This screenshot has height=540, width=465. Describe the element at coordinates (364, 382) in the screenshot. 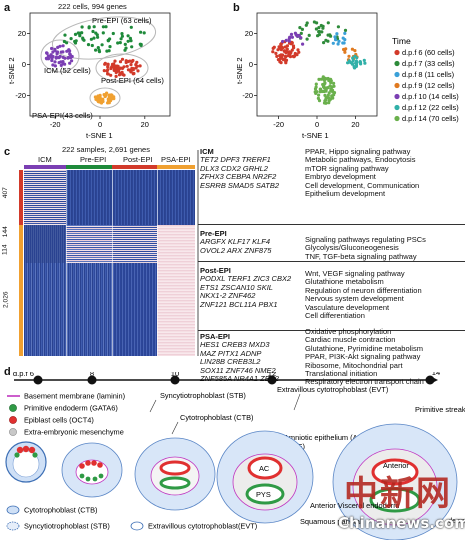

I see `term-line: Respiratory electron transport chain` at that location.